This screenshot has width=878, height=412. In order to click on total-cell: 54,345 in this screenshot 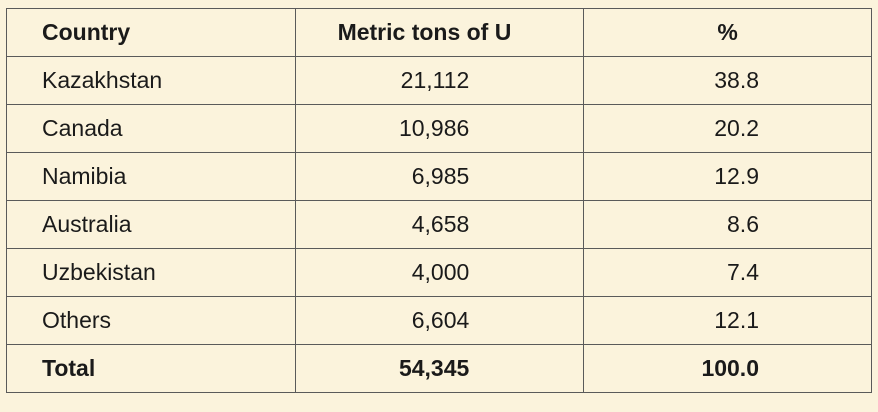, I will do `click(439, 368)`.